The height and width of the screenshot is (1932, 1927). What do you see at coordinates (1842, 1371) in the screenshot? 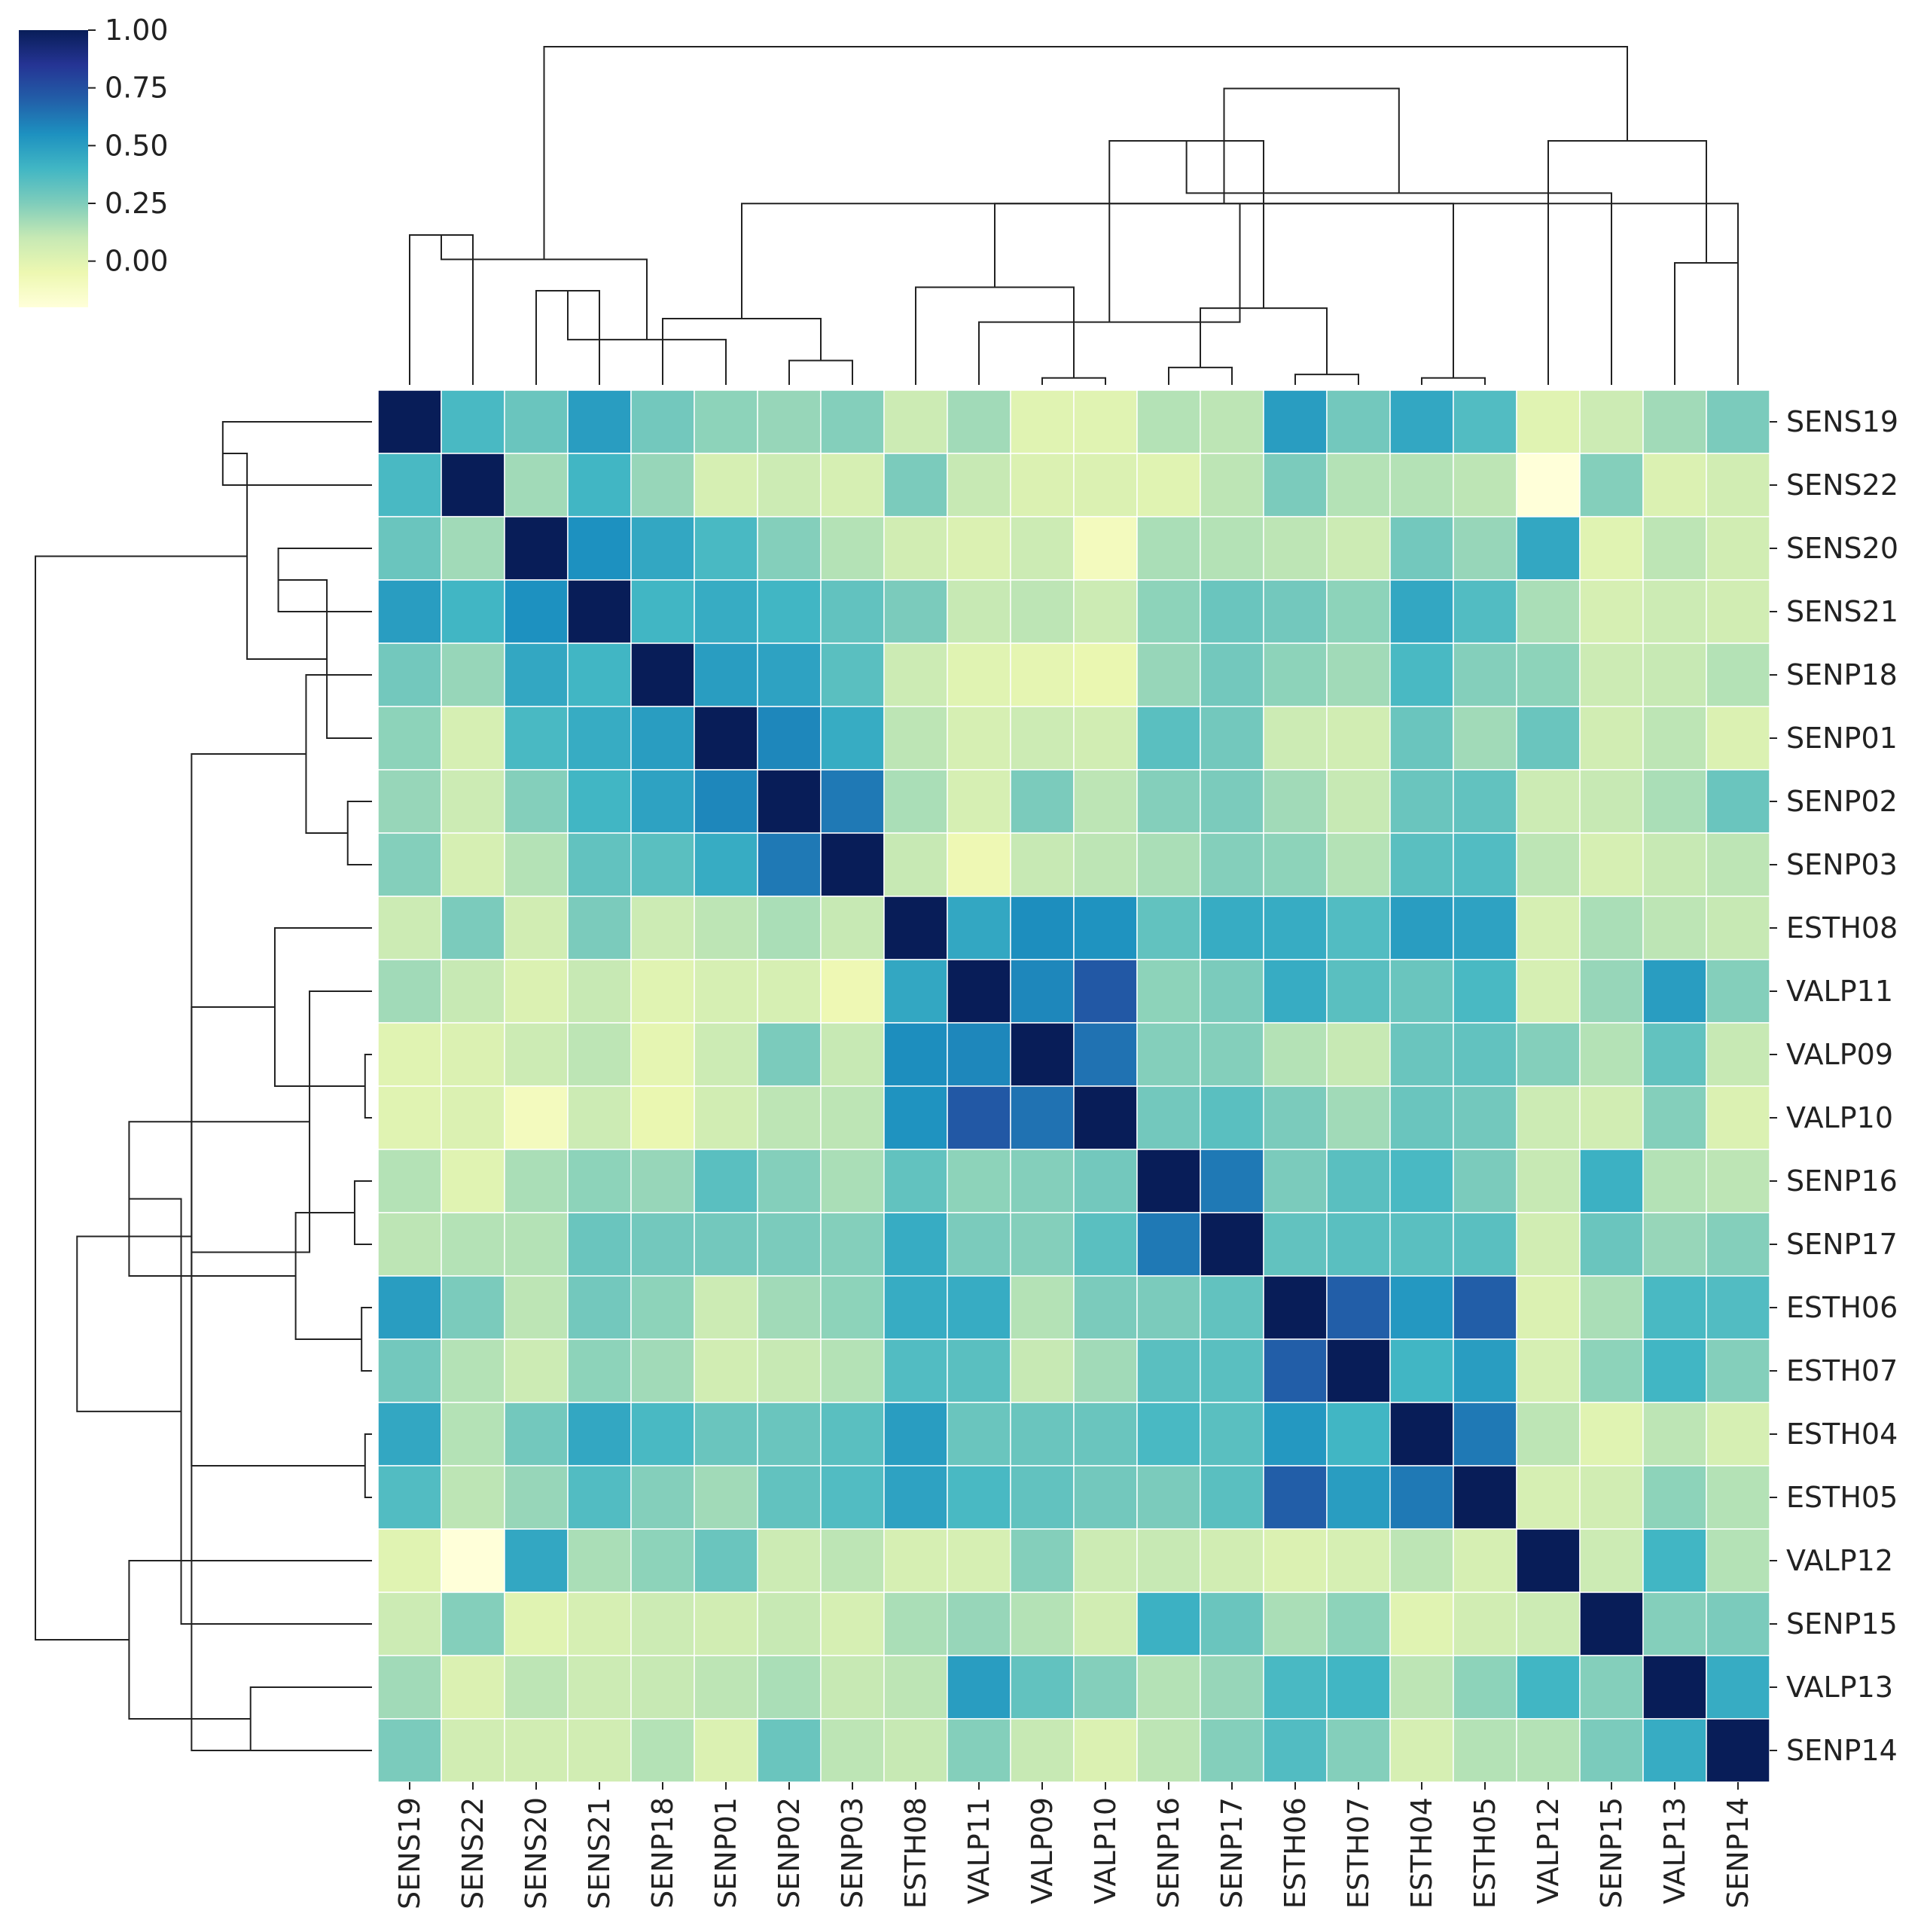
I see `row-tick-label: ESTH07` at bounding box center [1842, 1371].